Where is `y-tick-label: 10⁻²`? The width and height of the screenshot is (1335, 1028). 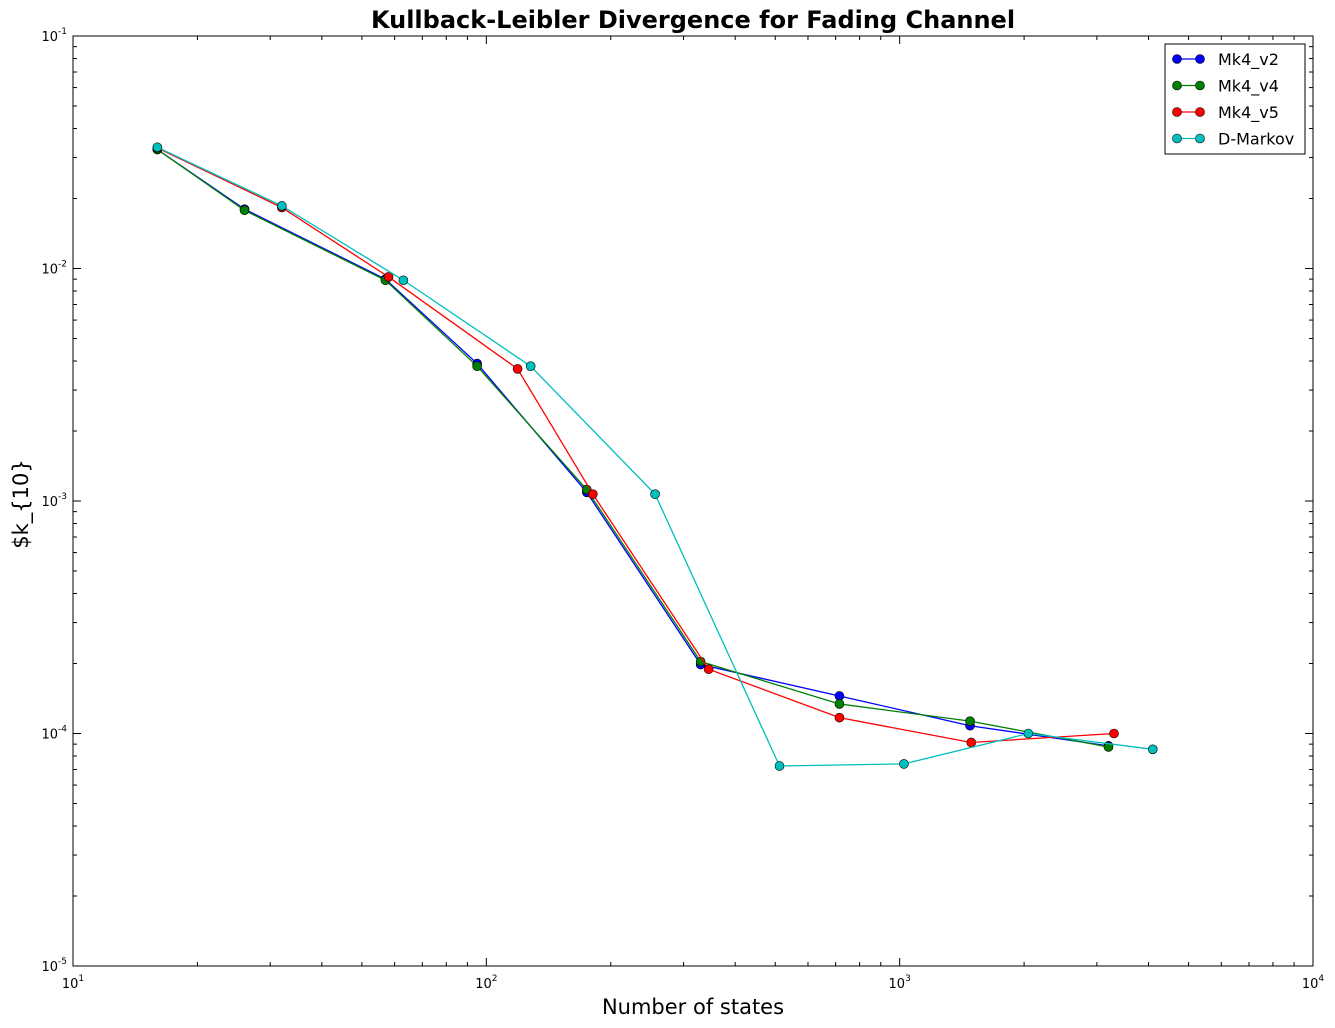 y-tick-label: 10⁻² is located at coordinates (54, 269).